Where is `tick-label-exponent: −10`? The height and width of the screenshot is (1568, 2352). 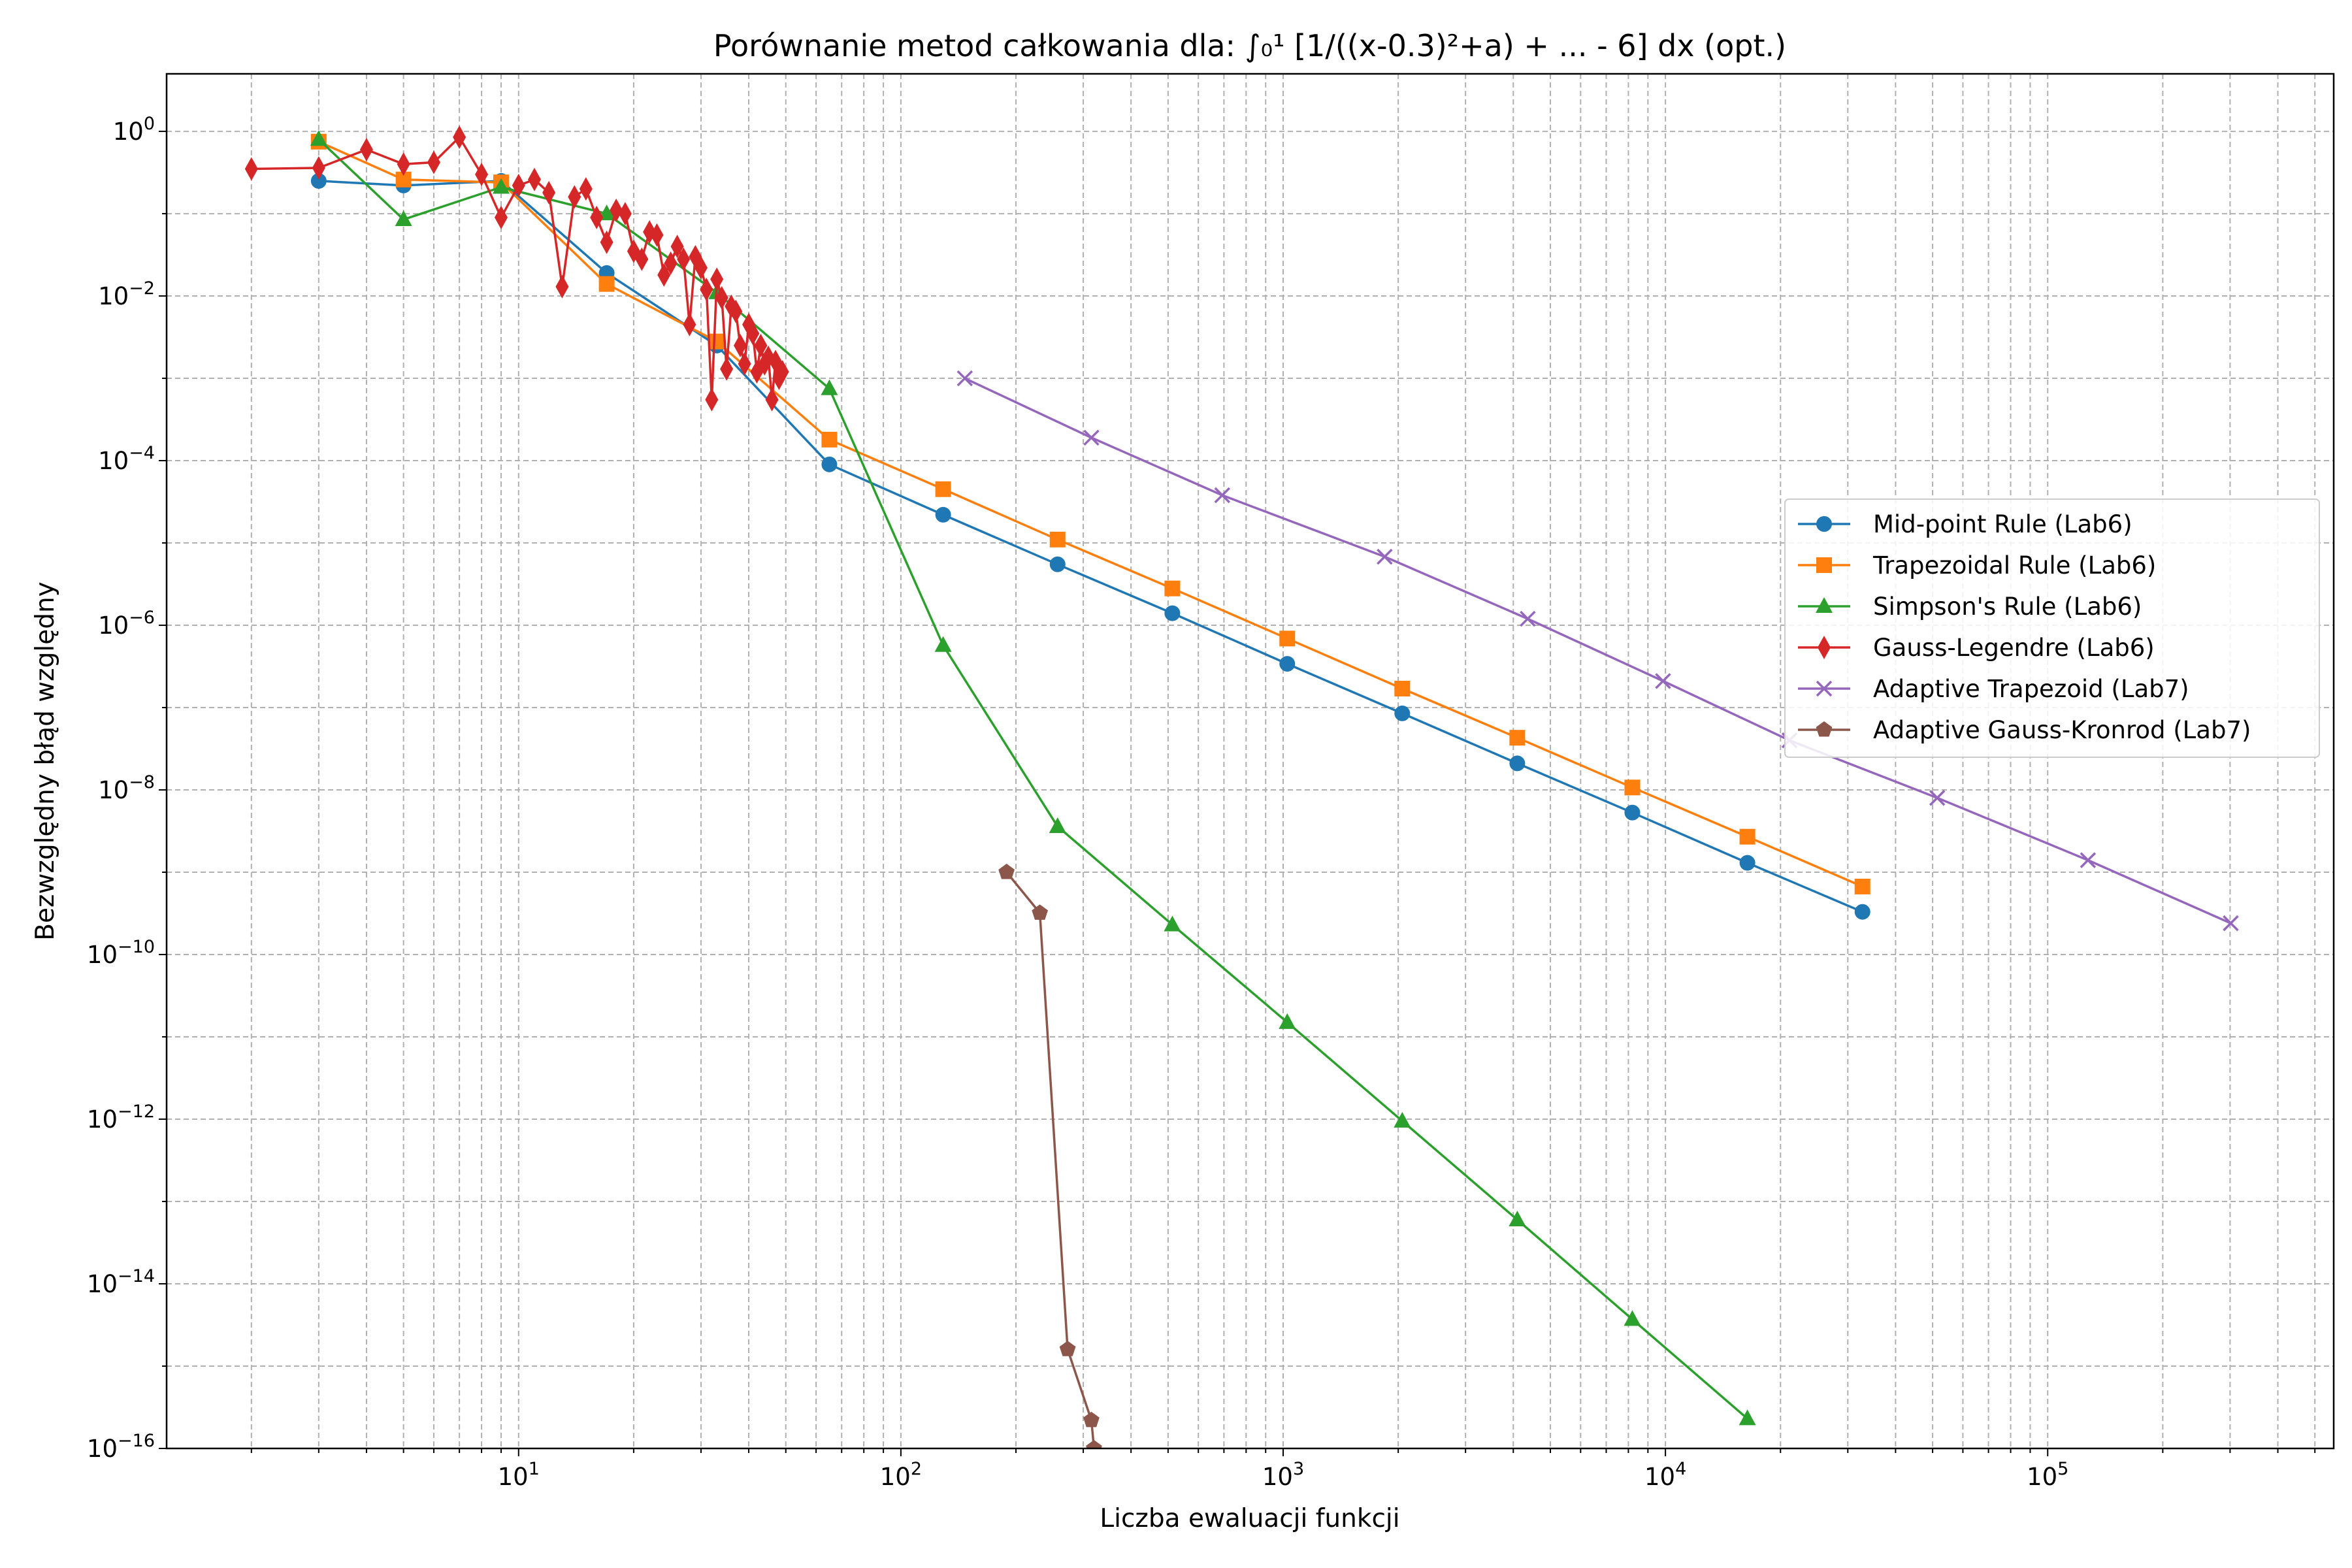
tick-label-exponent: −10 is located at coordinates (136, 947).